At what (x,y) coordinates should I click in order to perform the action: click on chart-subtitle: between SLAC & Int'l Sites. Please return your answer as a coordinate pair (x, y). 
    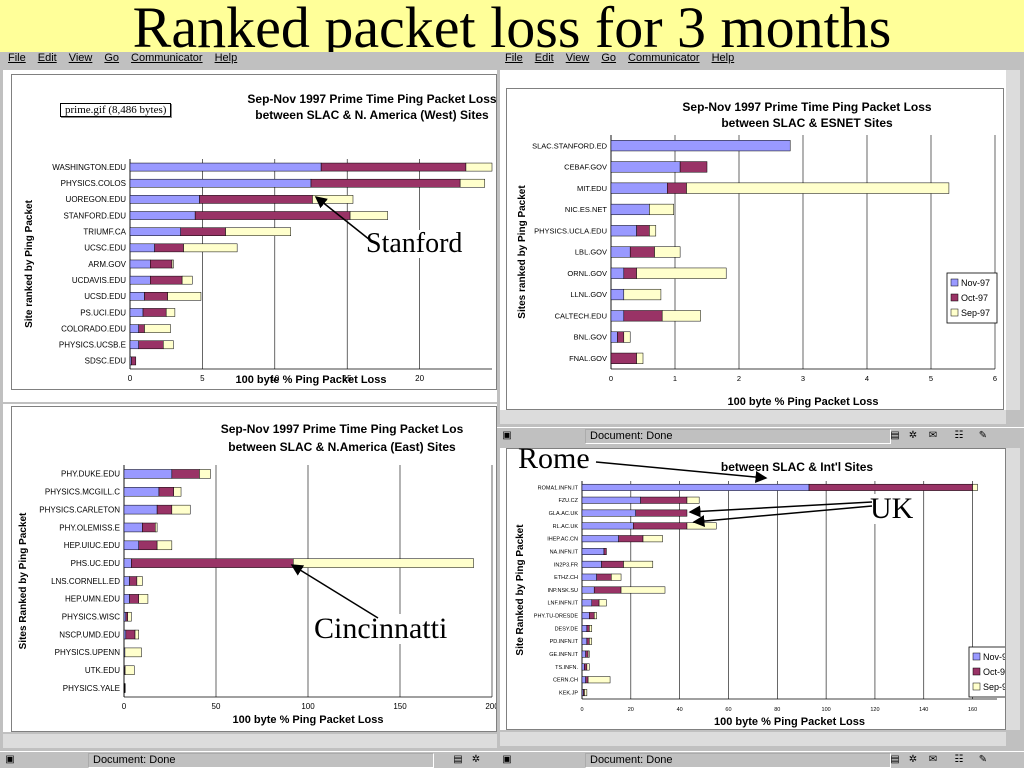
    Looking at the image, I should click on (797, 467).